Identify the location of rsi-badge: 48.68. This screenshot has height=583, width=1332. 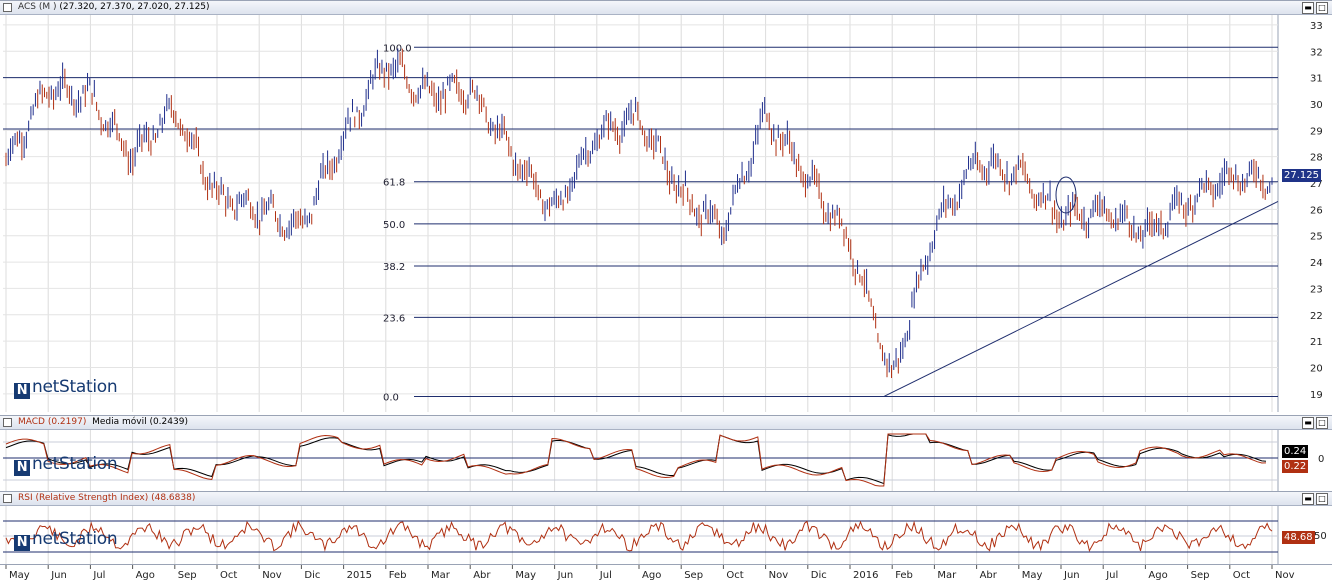
(1298, 537).